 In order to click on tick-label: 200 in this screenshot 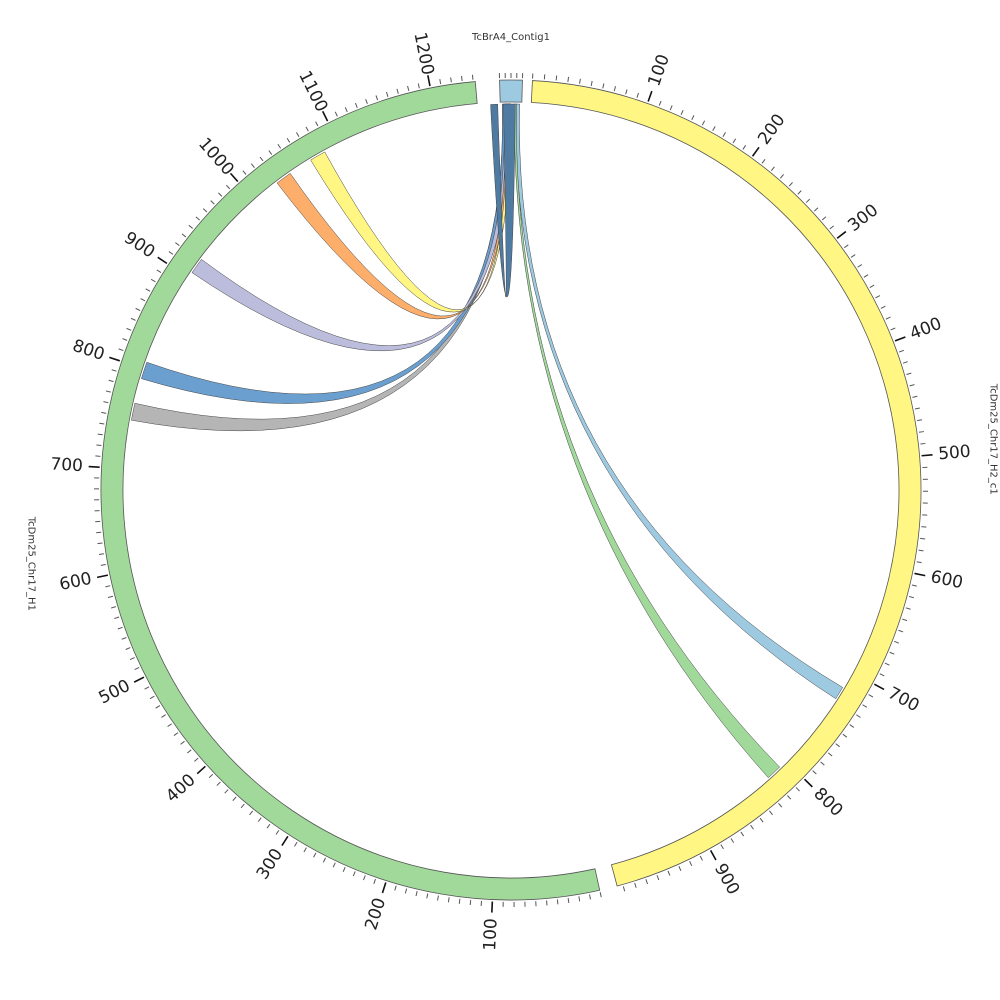, I will do `click(375, 913)`.